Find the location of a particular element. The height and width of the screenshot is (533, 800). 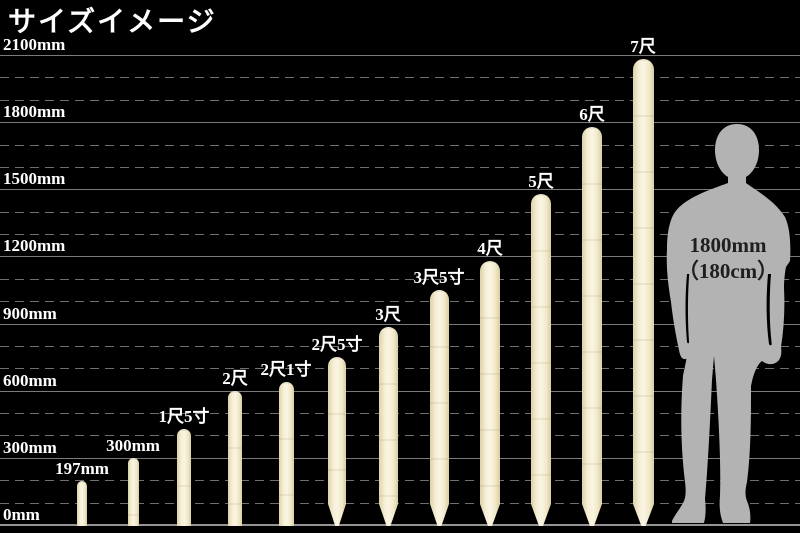

human-silhouette-shape is located at coordinates (728, 323).